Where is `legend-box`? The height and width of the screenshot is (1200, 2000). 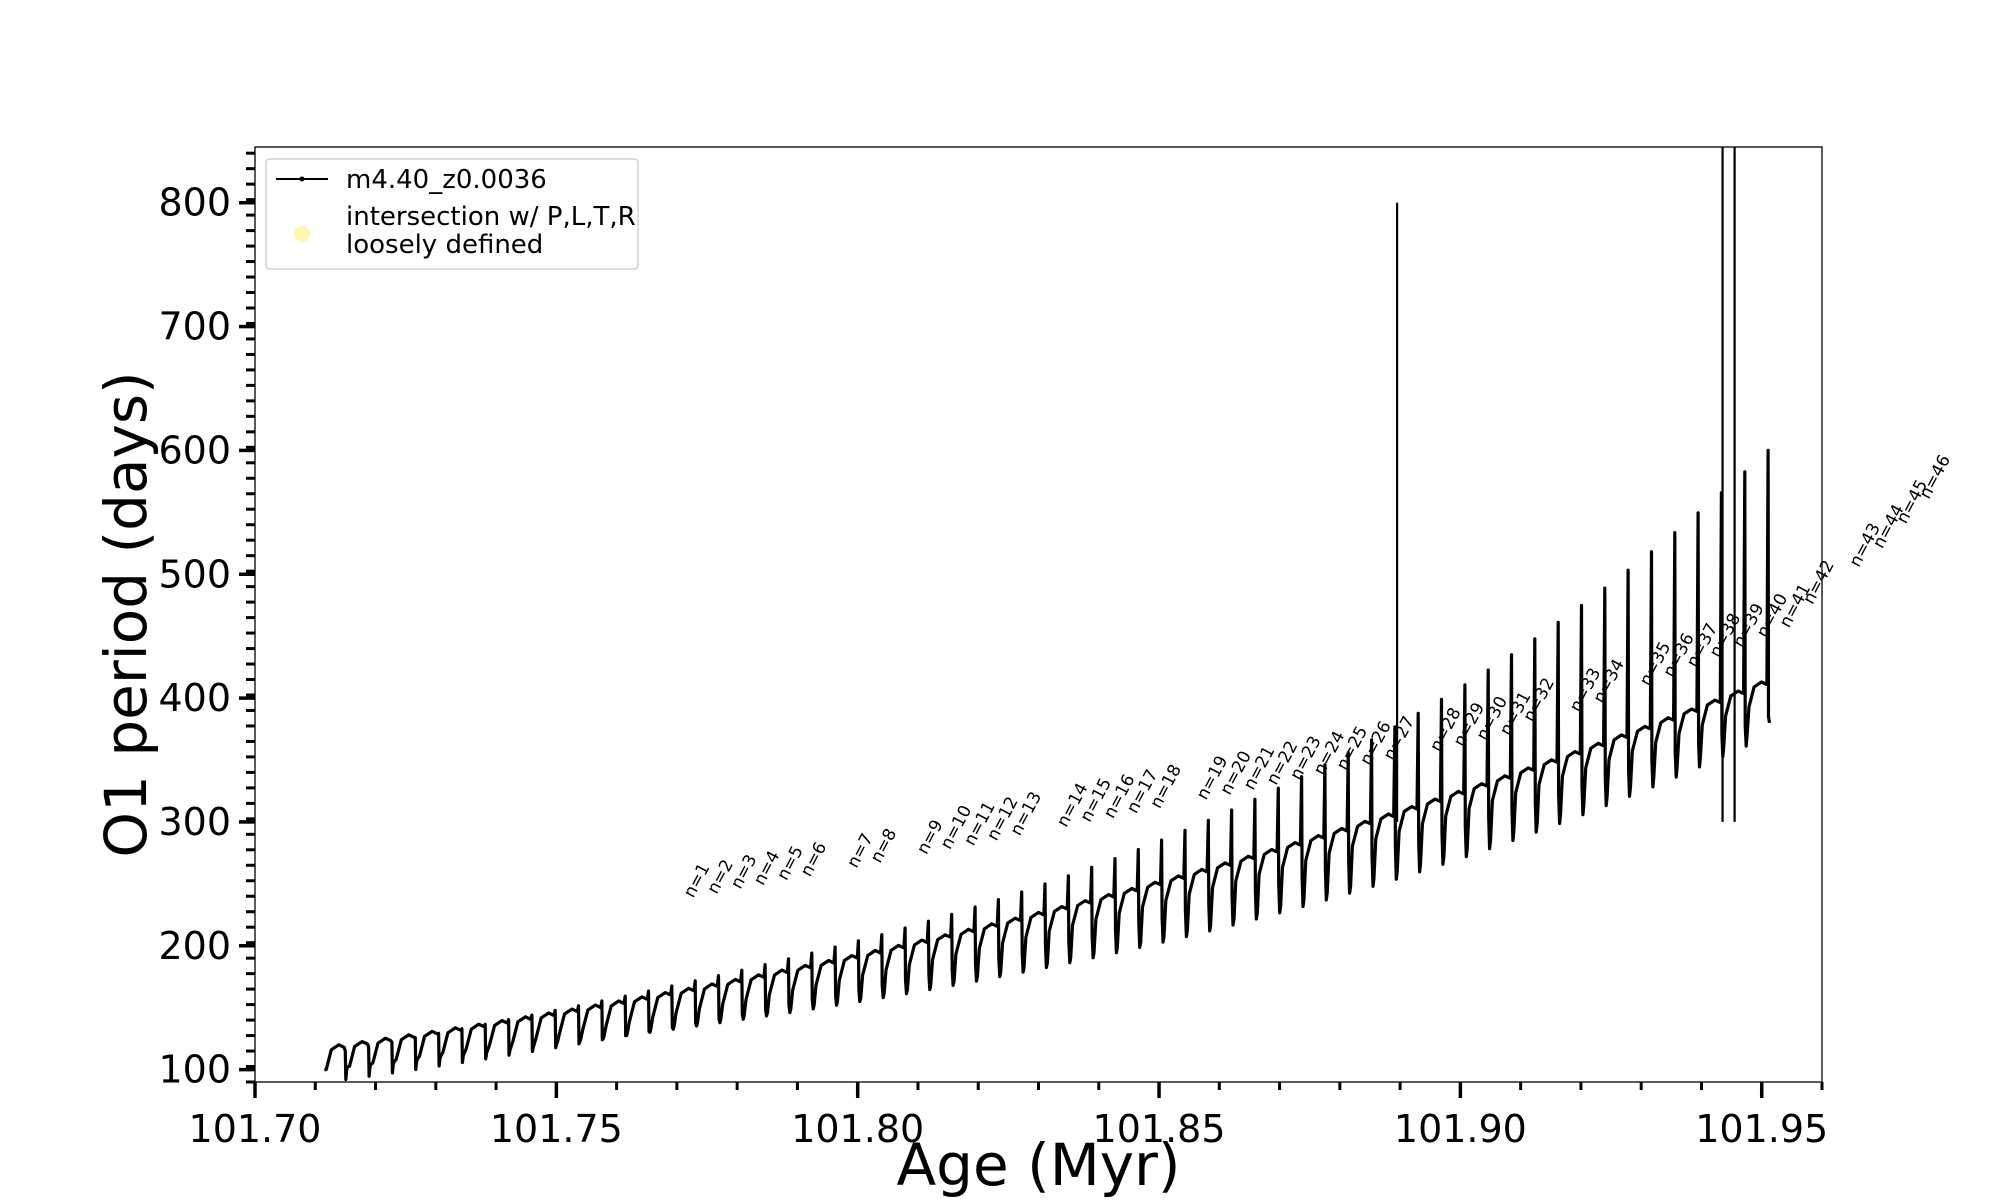
legend-box is located at coordinates (452, 214).